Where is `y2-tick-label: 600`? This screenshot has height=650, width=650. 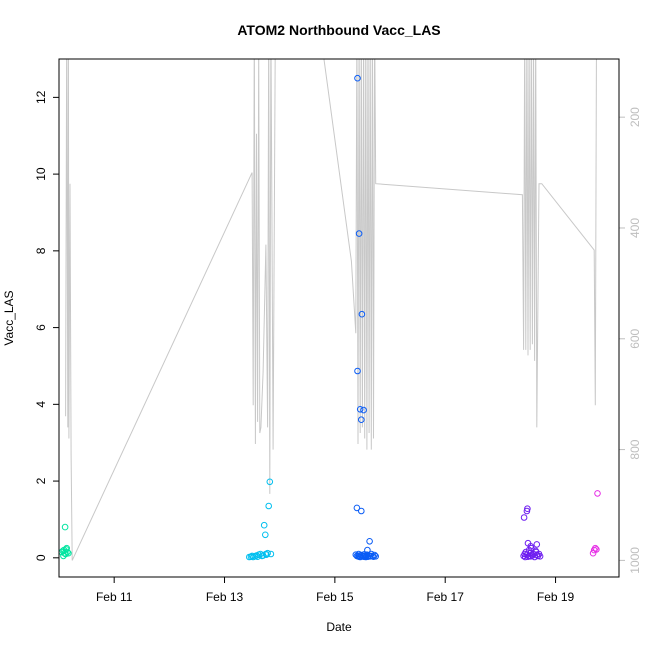
y2-tick-label: 600 is located at coordinates (635, 338).